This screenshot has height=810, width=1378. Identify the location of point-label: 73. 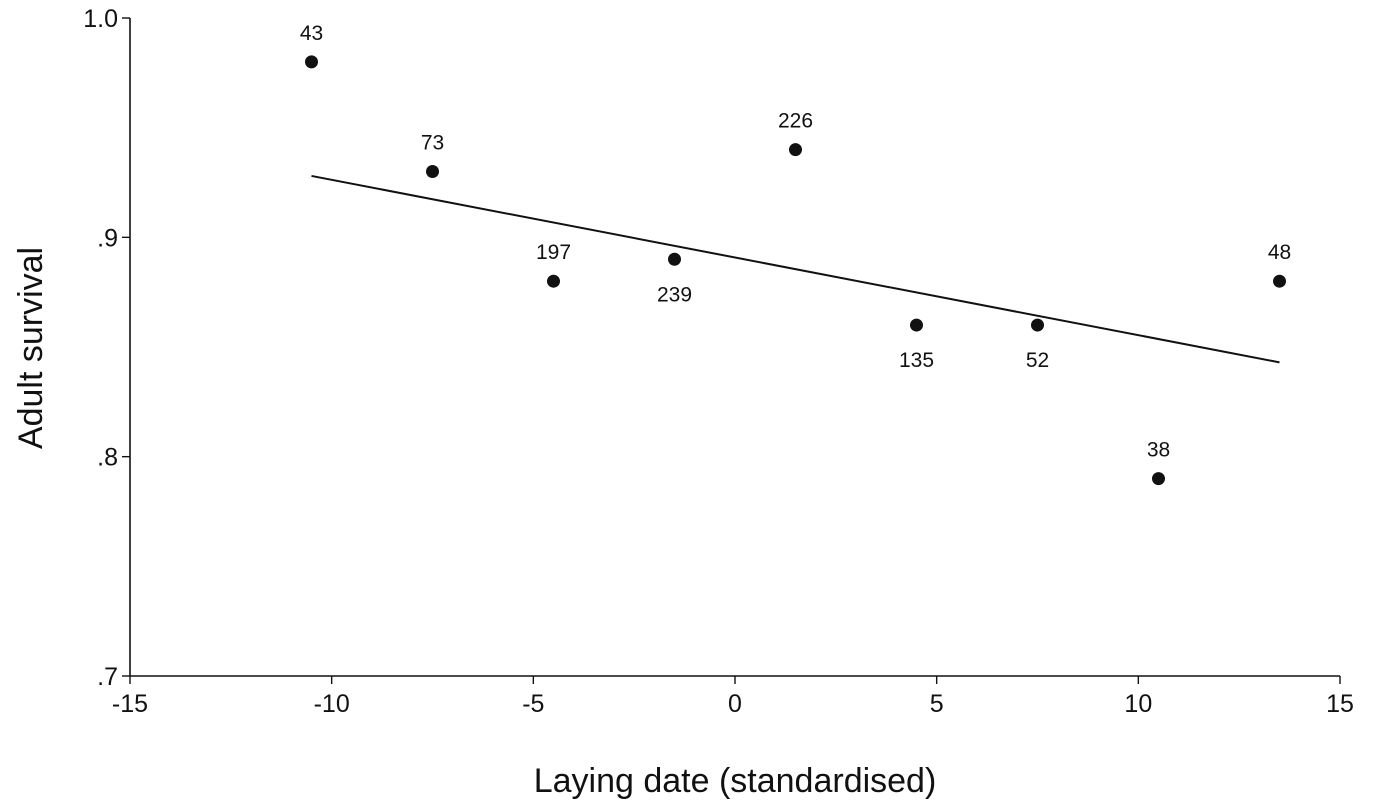
(432, 143).